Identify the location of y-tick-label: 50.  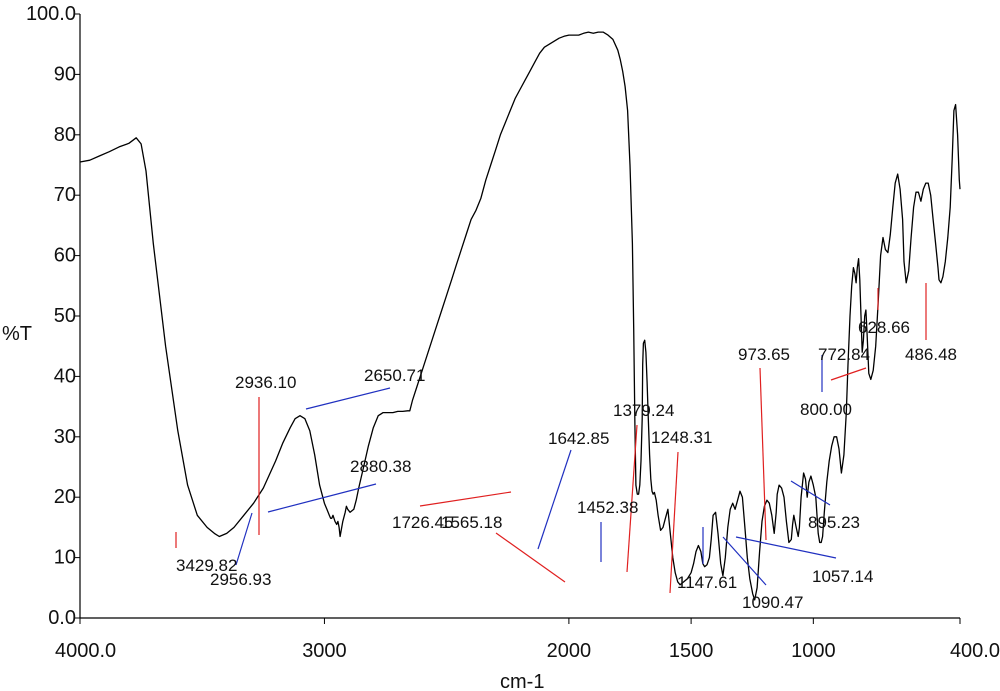
(65, 316).